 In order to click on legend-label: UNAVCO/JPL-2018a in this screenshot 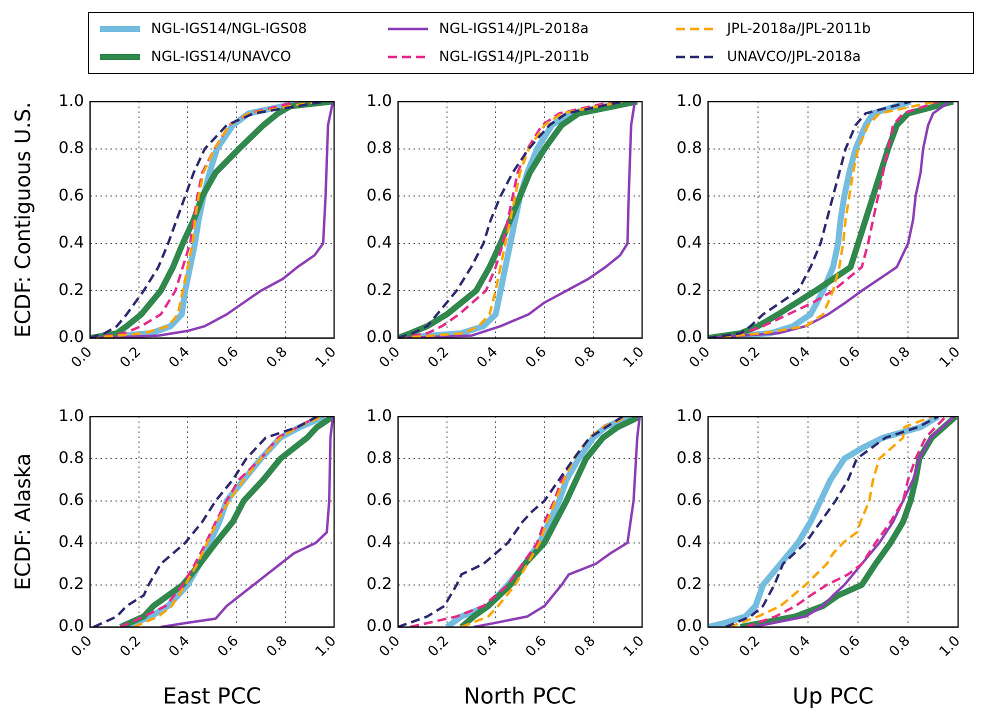, I will do `click(794, 57)`.